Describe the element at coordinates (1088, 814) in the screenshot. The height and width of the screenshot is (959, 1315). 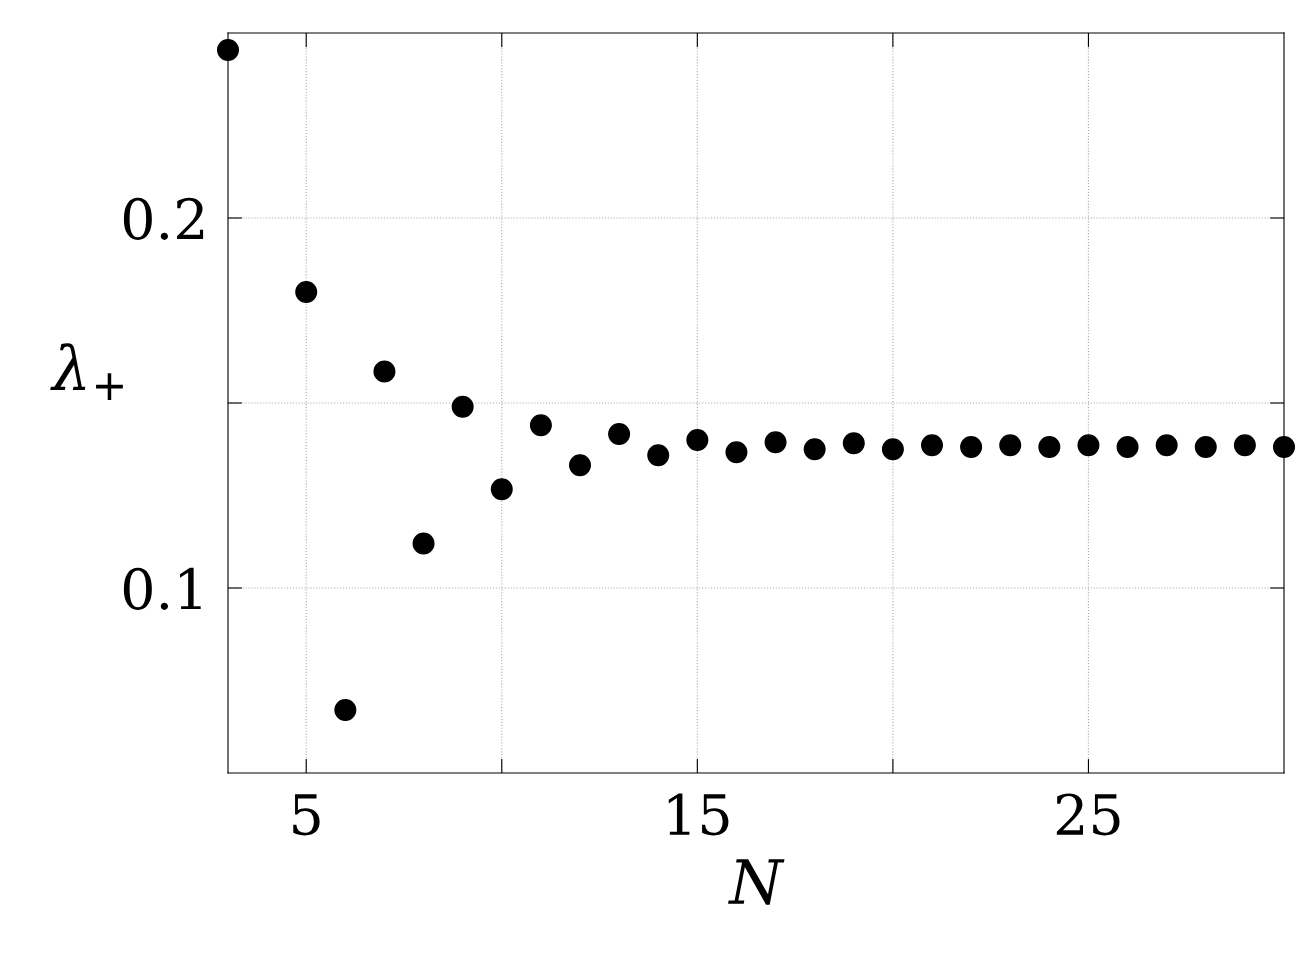
I see `x-tick-label: 25` at that location.